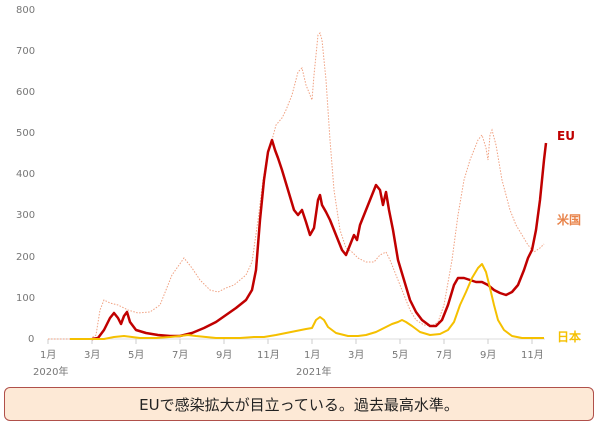  Describe the element at coordinates (25, 257) in the screenshot. I see `y-tick-200: 200` at that location.